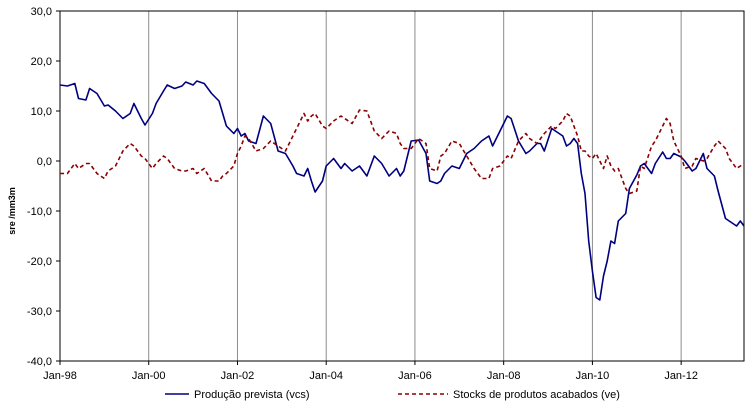 The height and width of the screenshot is (419, 752). I want to click on y-tick-label: -30,0, so click(39, 312).